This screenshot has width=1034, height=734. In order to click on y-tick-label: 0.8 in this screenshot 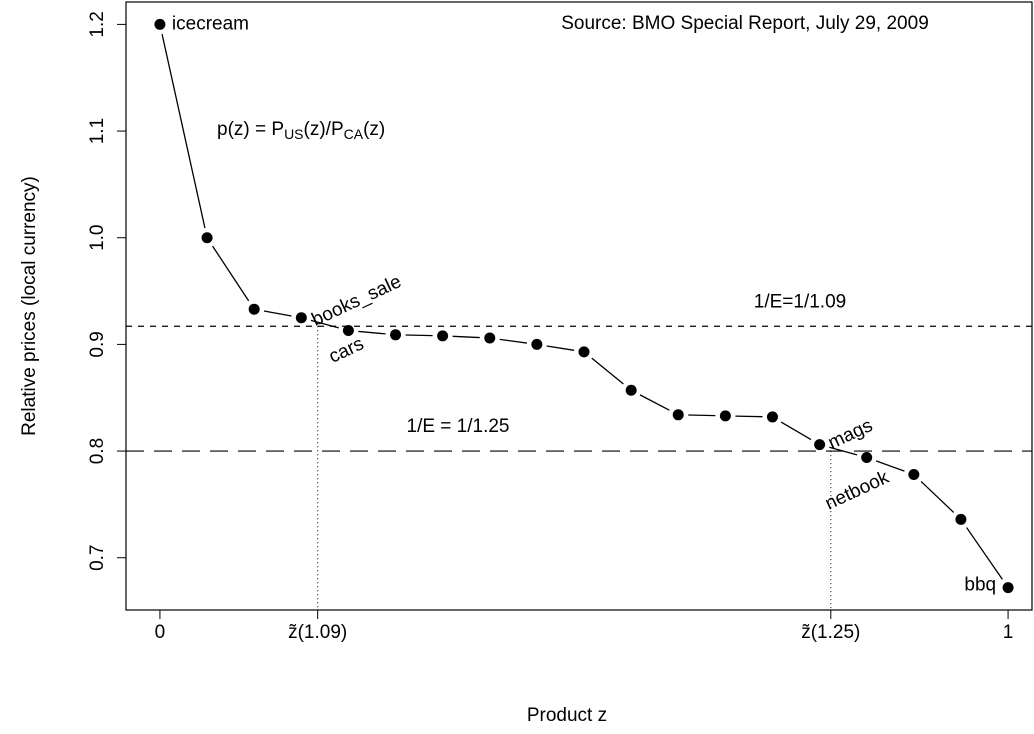, I will do `click(97, 451)`.